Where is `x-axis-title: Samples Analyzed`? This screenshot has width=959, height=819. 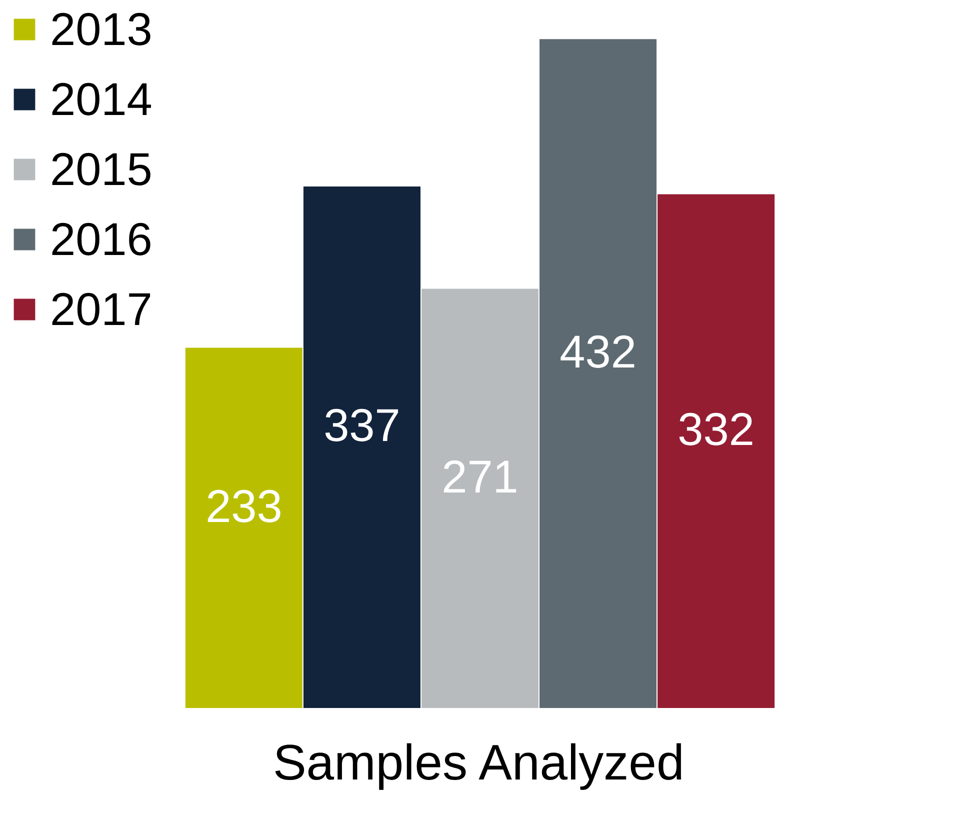 x-axis-title: Samples Analyzed is located at coordinates (478, 762).